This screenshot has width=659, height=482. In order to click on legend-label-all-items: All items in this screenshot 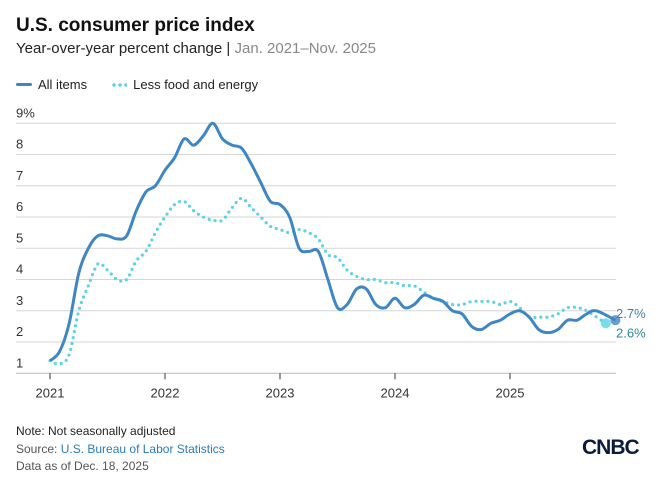, I will do `click(63, 84)`.